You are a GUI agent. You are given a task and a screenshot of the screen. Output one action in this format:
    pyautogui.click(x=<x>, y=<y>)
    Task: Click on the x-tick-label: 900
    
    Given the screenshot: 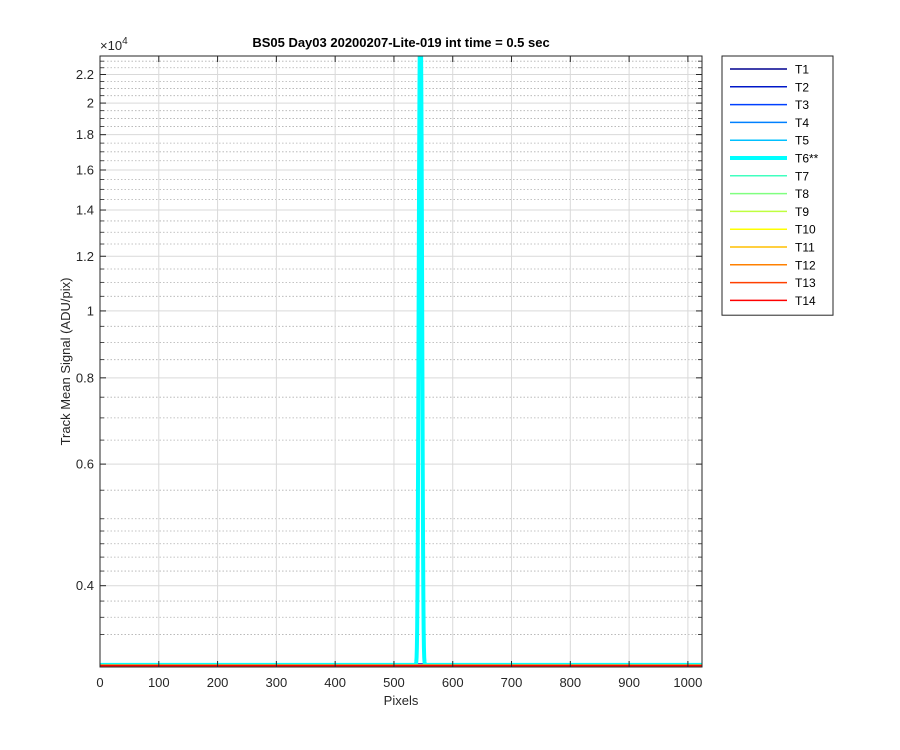 What is the action you would take?
    pyautogui.click(x=629, y=682)
    